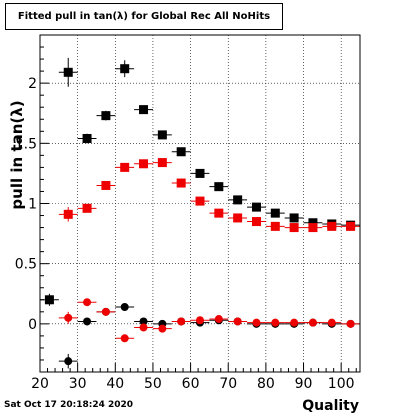 The image size is (400, 414). I want to click on x-tick-label: 80, so click(266, 384).